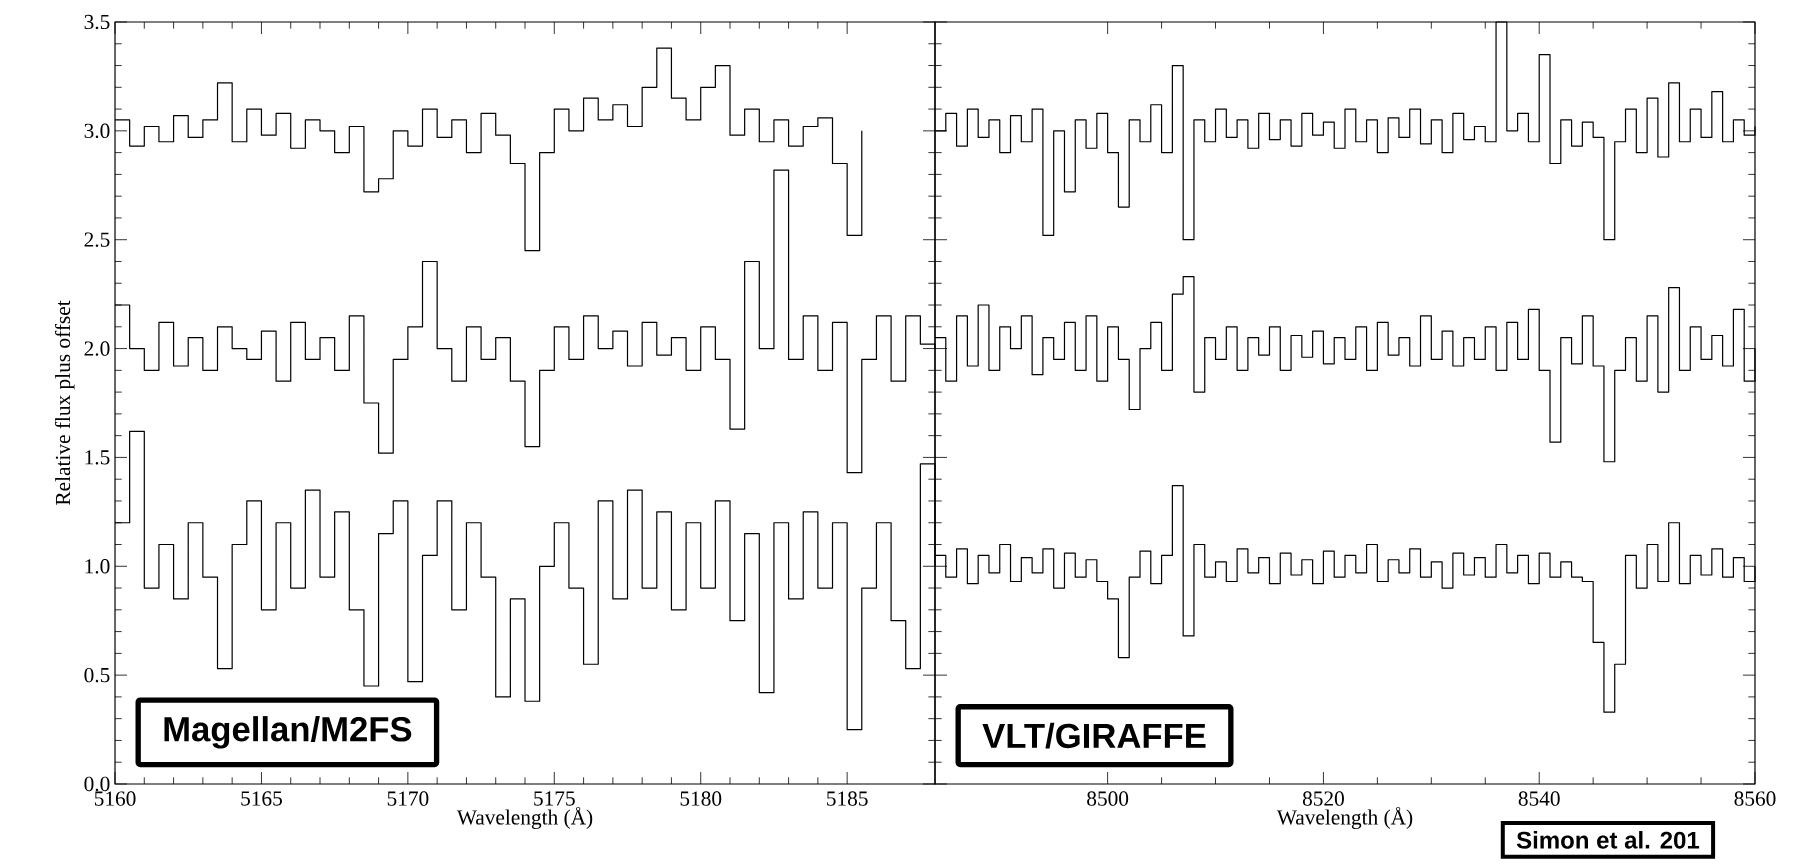 This screenshot has height=864, width=1793. I want to click on y-tick-label: 2.5, so click(97, 239).